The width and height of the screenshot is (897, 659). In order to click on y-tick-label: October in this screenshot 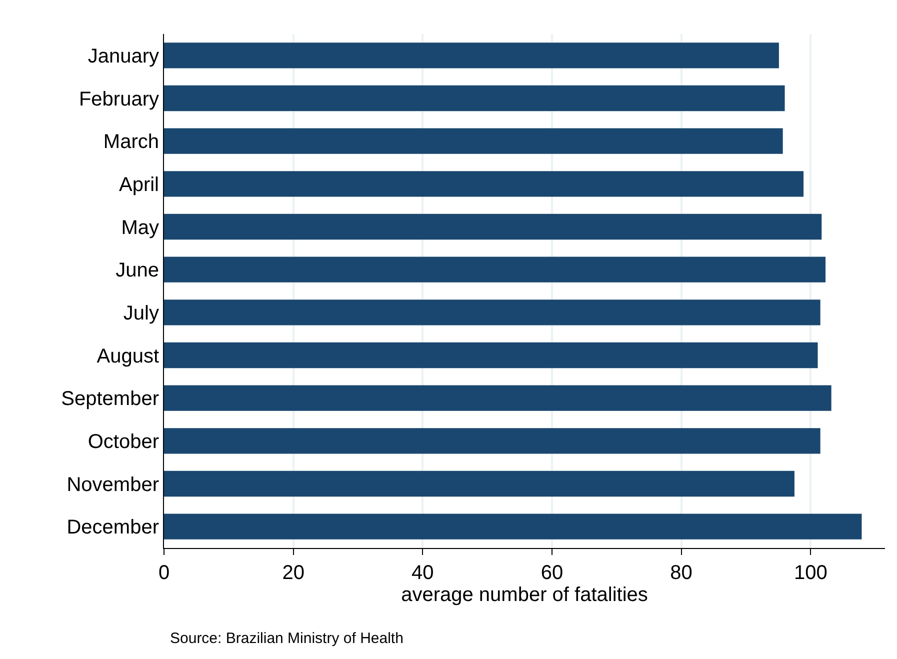, I will do `click(124, 441)`.